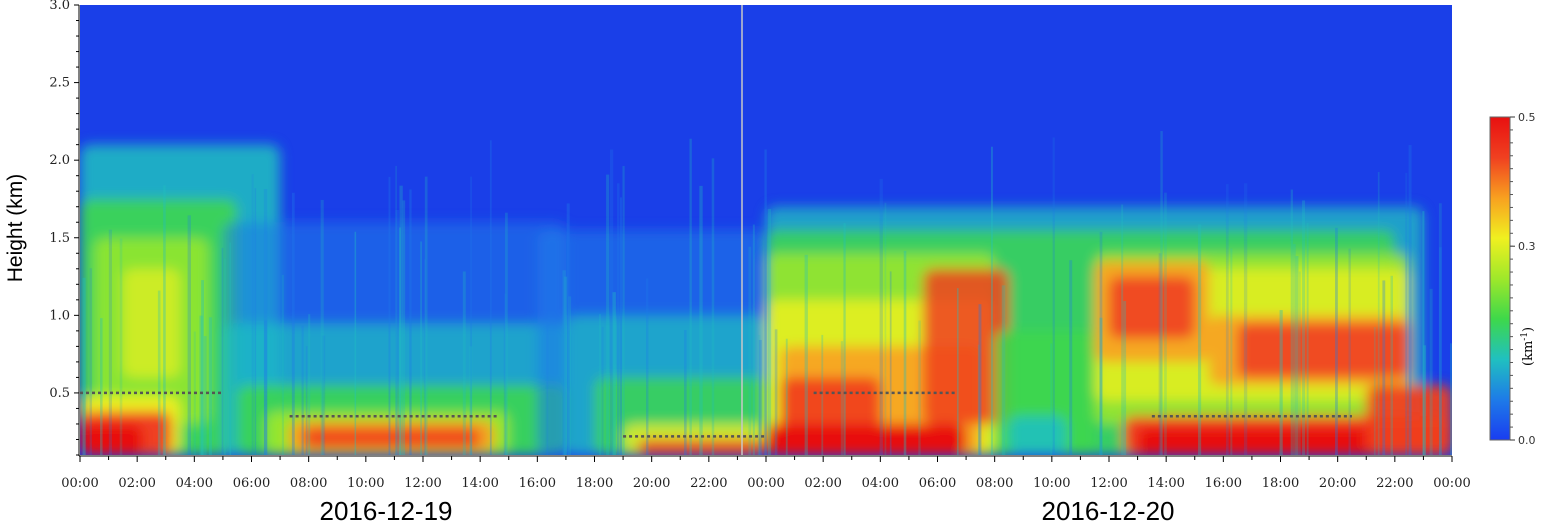  What do you see at coordinates (15, 228) in the screenshot?
I see `y-axis-title: Height (km)` at bounding box center [15, 228].